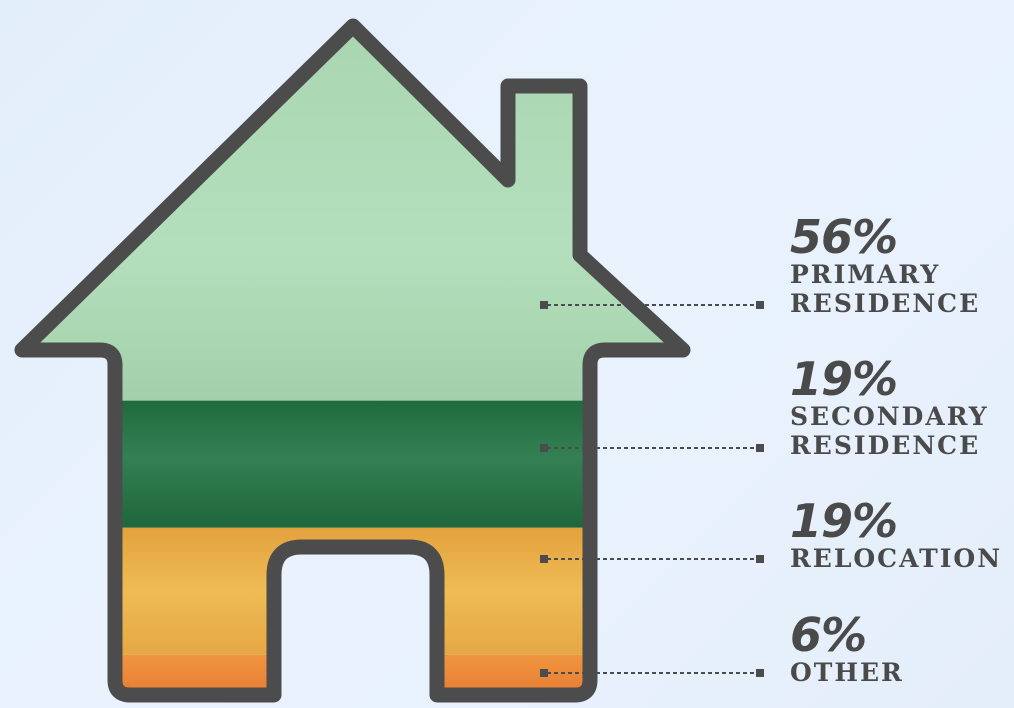  Describe the element at coordinates (652, 489) in the screenshot. I see `connector-lines` at that location.